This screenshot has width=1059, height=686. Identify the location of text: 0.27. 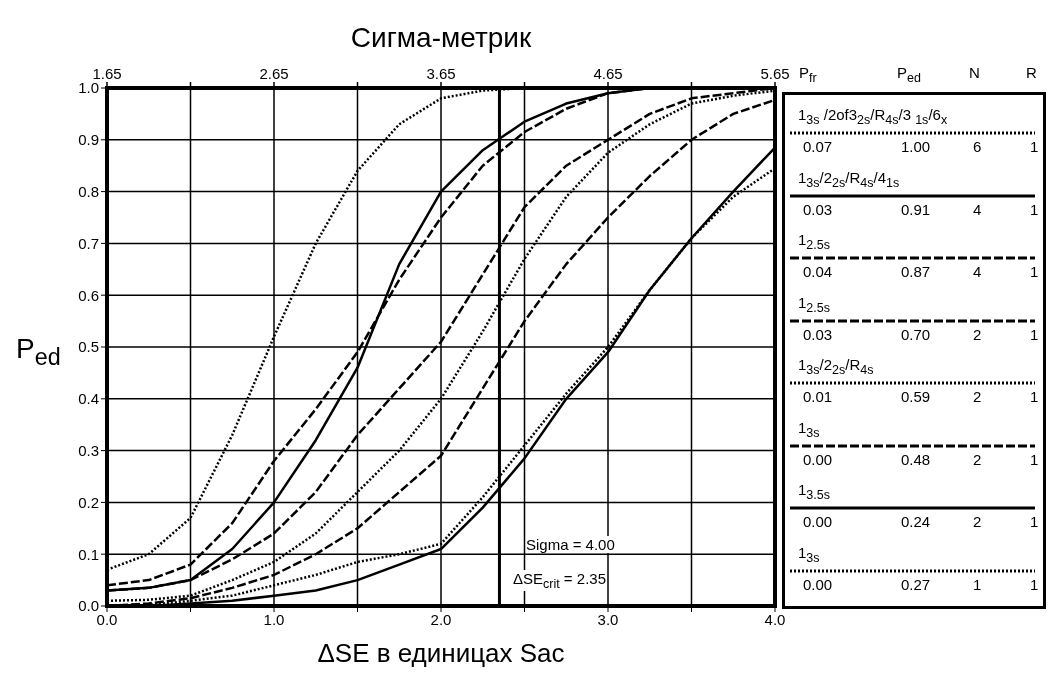
(916, 584).